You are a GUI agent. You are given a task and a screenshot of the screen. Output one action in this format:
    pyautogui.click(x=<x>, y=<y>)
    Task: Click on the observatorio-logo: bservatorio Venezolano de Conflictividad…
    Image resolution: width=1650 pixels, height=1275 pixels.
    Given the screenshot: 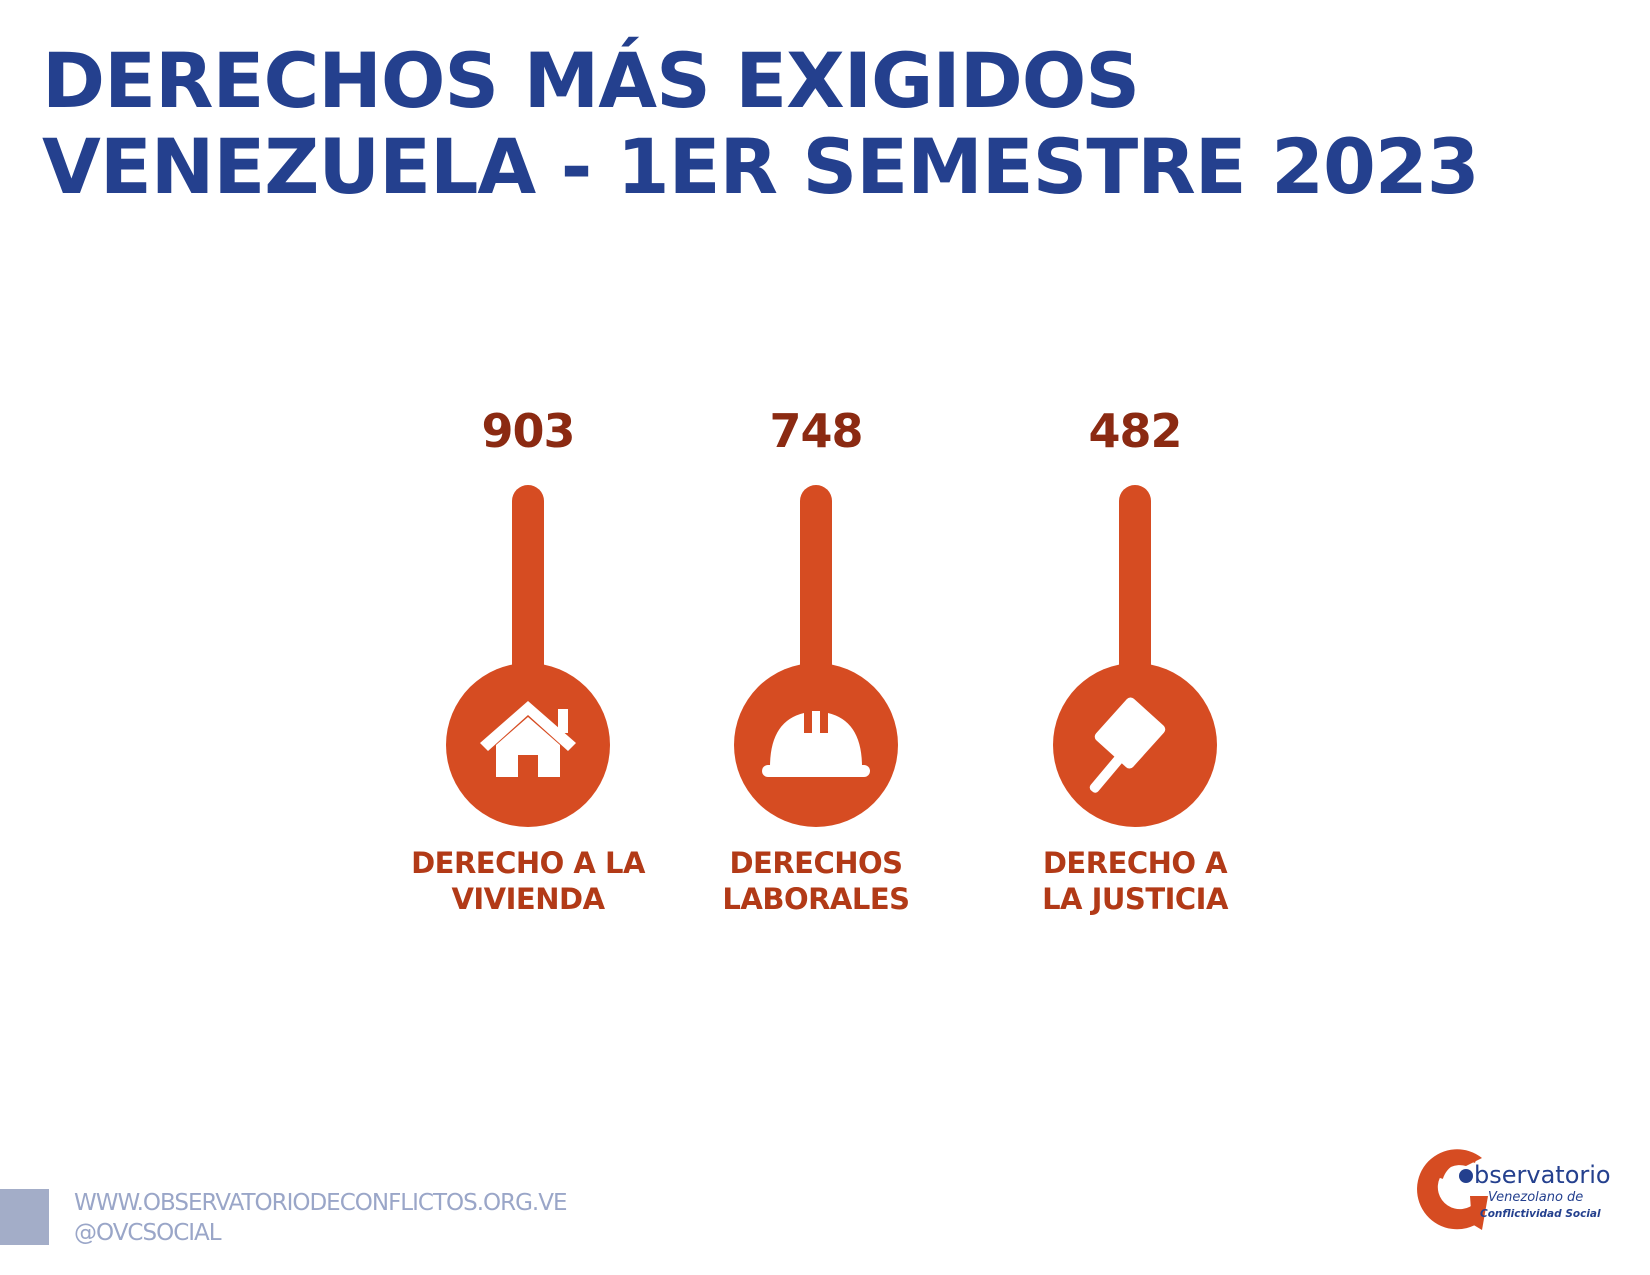 What is the action you would take?
    pyautogui.click(x=1515, y=1190)
    